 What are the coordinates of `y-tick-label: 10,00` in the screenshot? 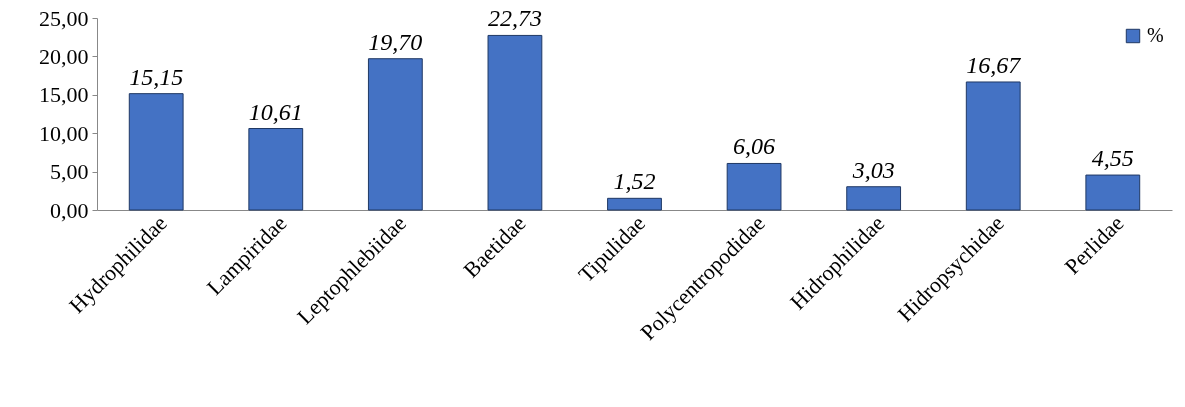 It's located at (64, 133).